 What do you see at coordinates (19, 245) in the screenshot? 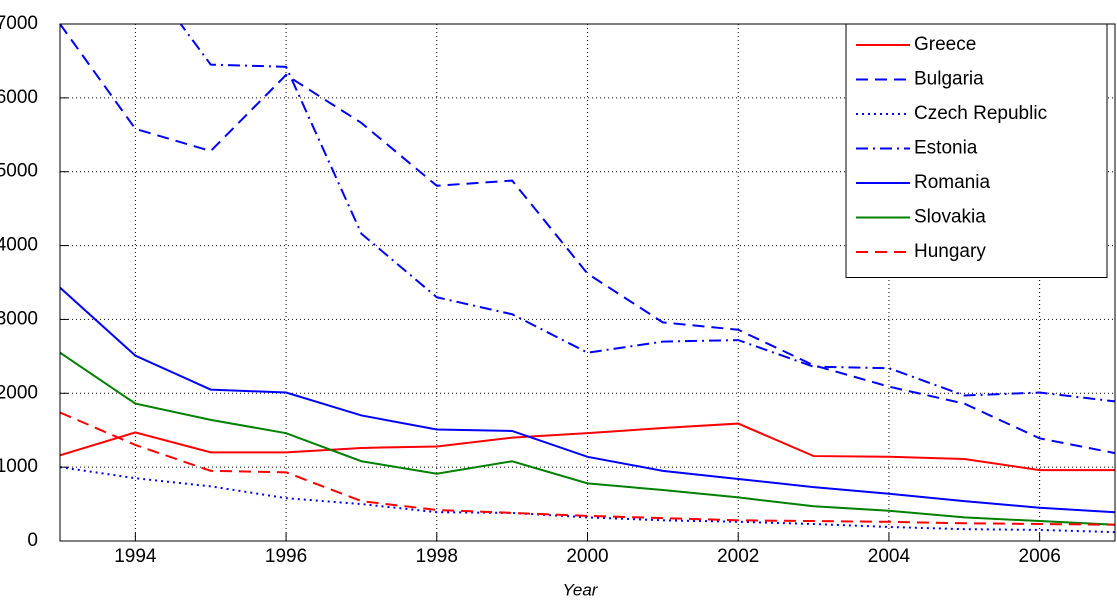
I see `y-tick-label: 4000` at bounding box center [19, 245].